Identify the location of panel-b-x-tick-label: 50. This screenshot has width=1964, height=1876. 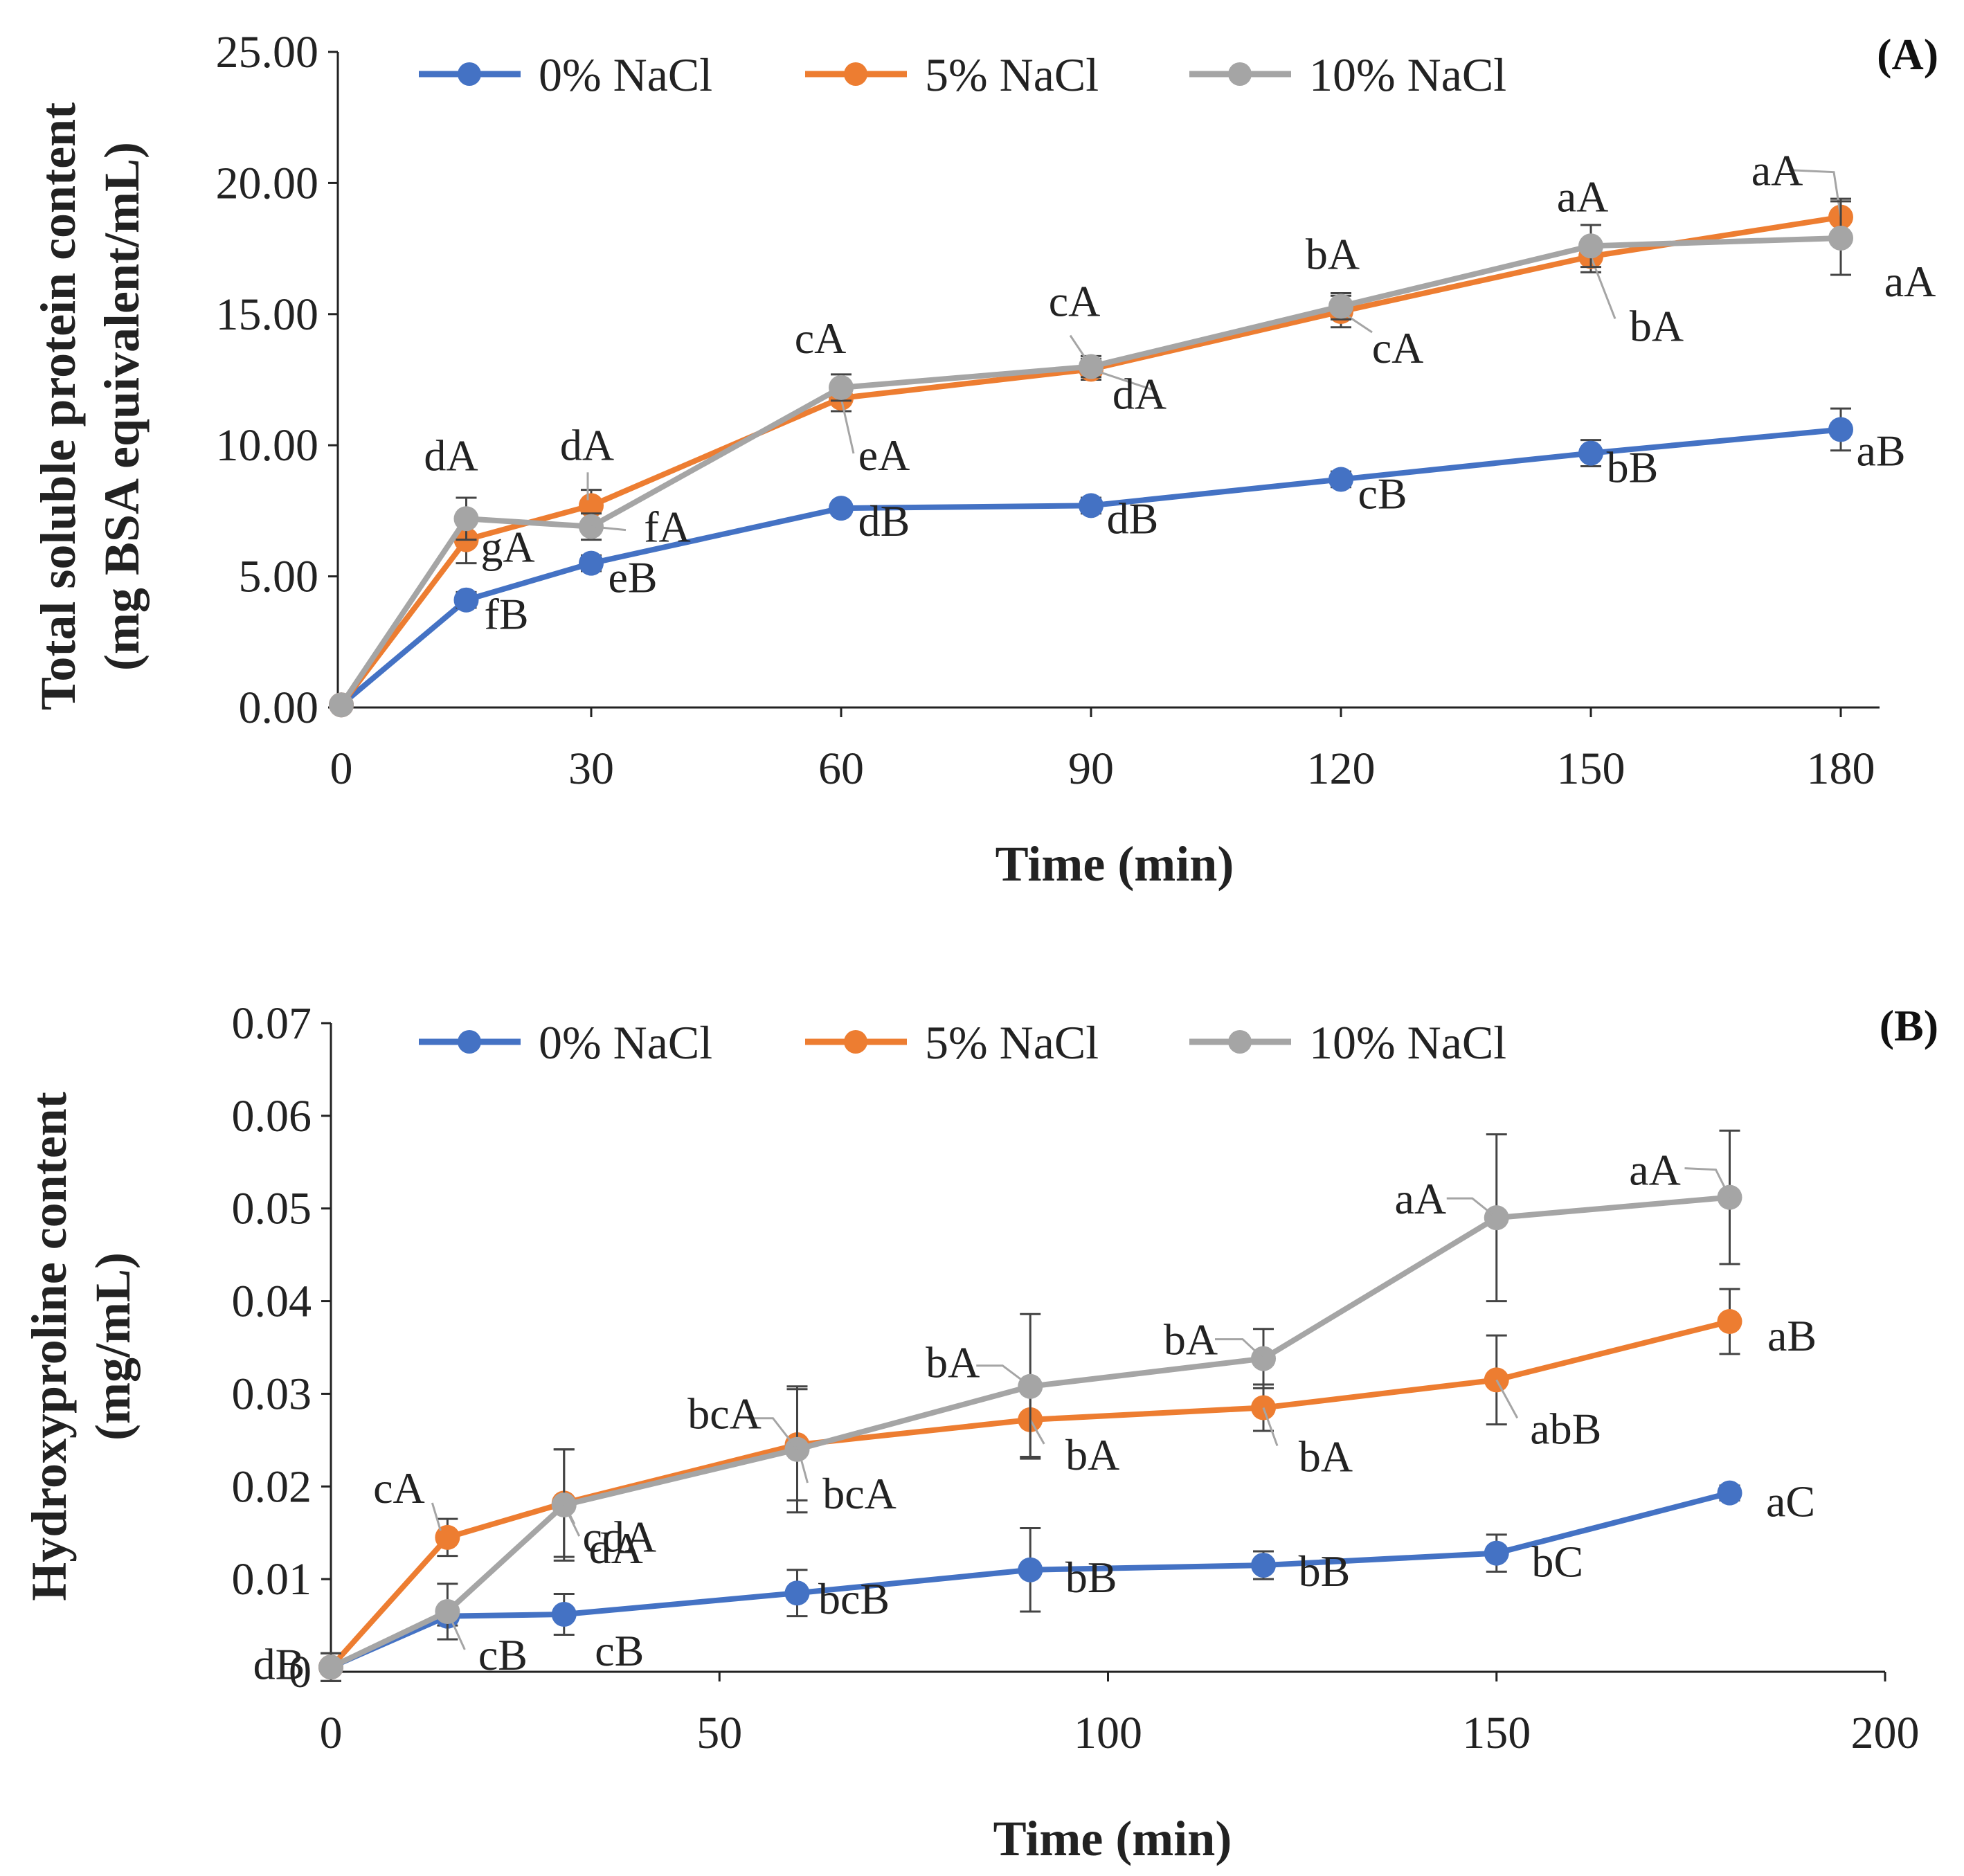
(719, 1733).